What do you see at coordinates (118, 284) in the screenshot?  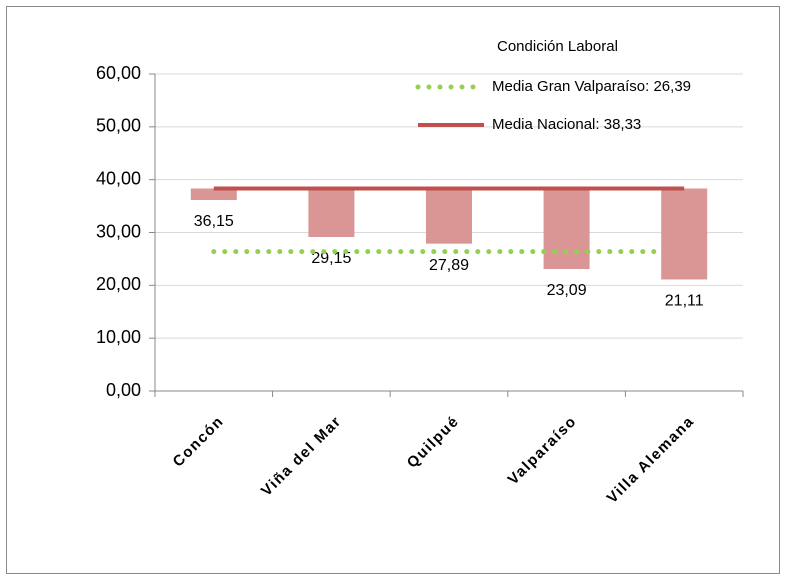 I see `y-tick-label: 20,00` at bounding box center [118, 284].